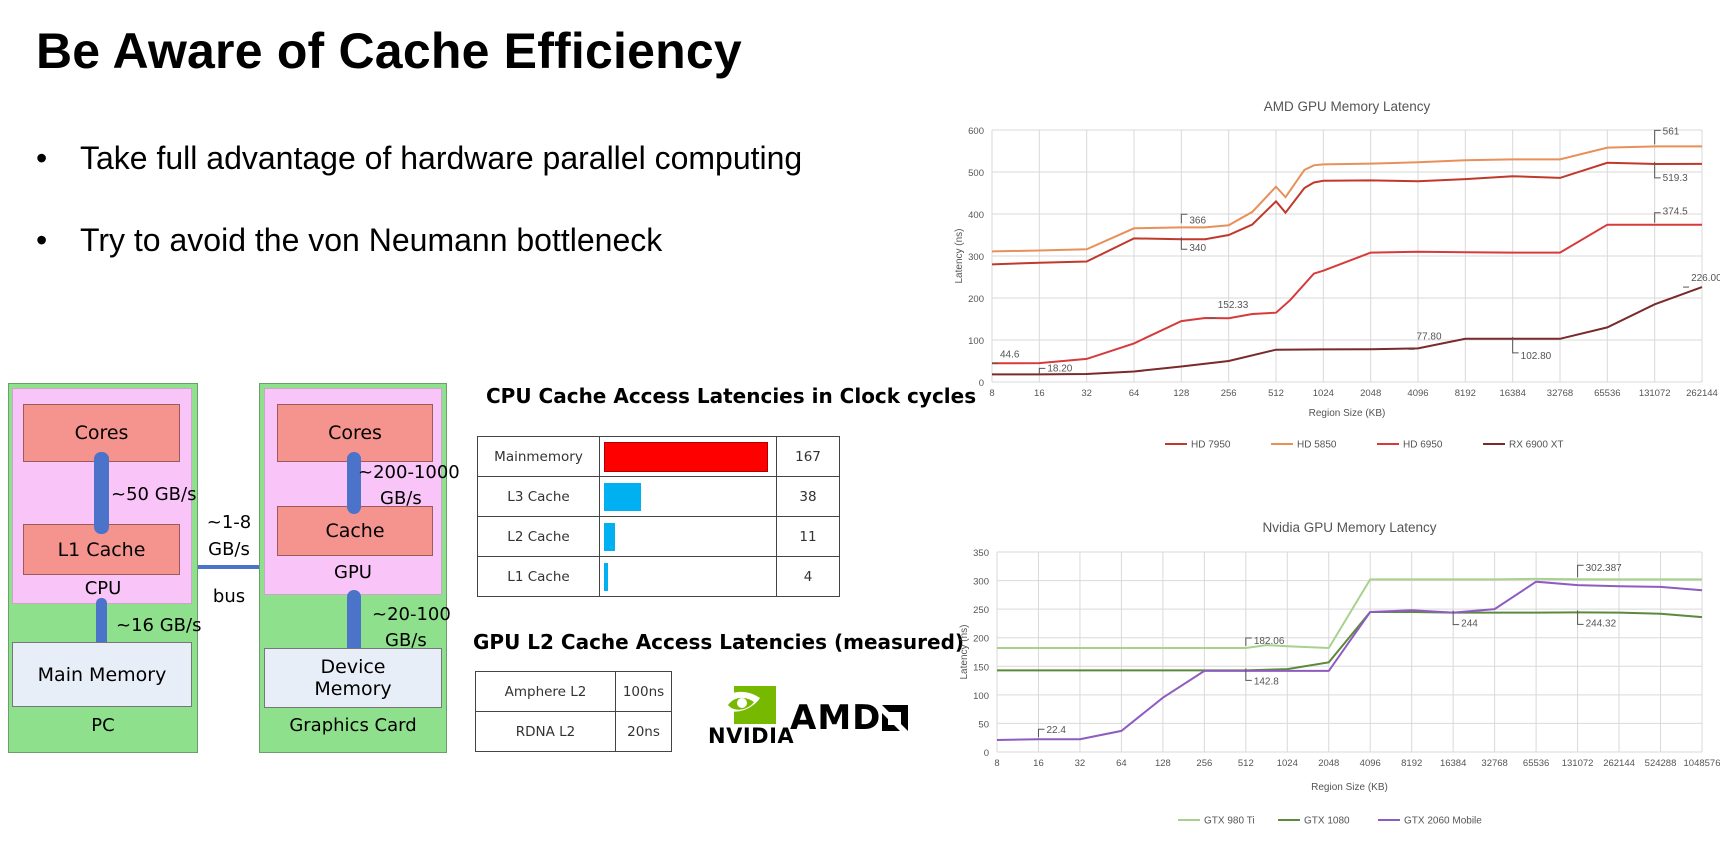 This screenshot has height=862, width=1720. I want to click on cpu-latency-label: Mainmemory, so click(538, 456).